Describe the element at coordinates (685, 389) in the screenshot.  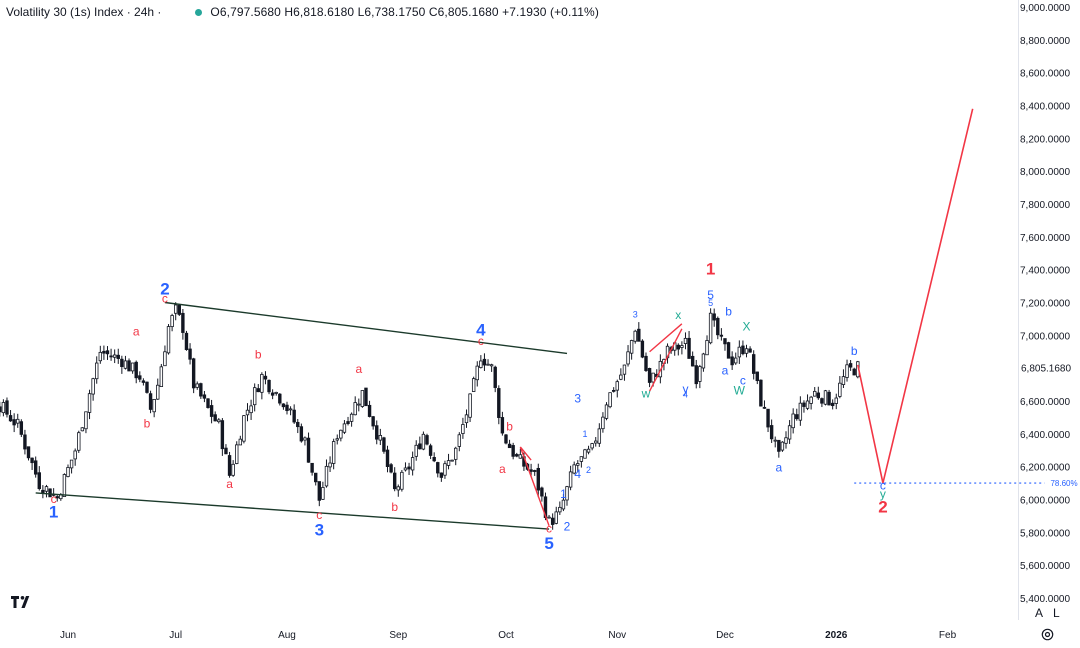
I see `wave-label: y` at that location.